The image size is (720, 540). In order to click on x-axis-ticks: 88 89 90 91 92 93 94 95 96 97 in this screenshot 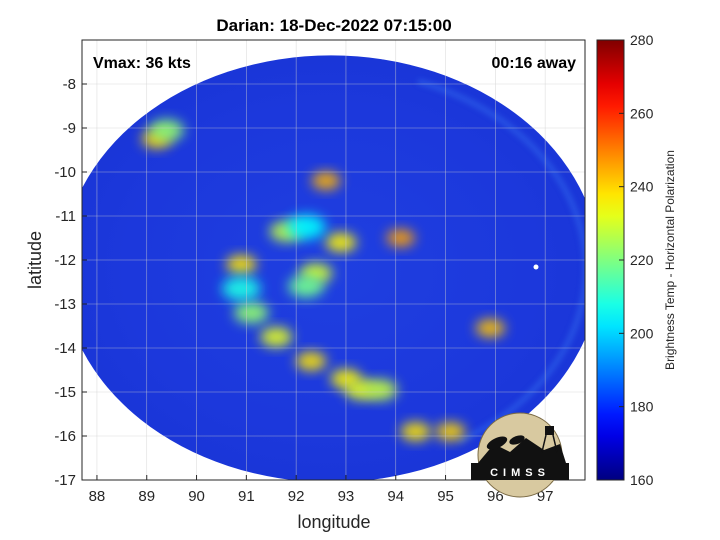, I will do `click(321, 490)`.